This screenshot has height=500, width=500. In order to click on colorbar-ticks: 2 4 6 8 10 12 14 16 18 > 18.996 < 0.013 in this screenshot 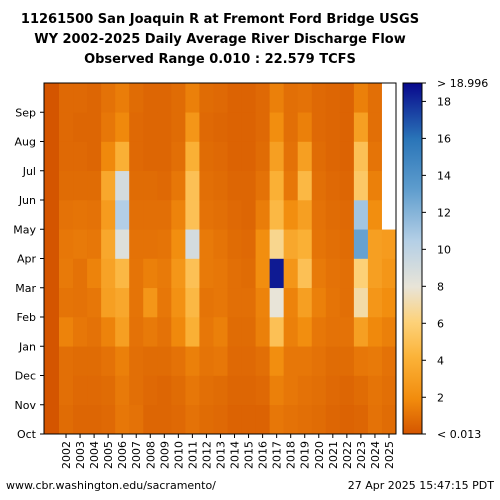, I will do `click(455, 259)`.